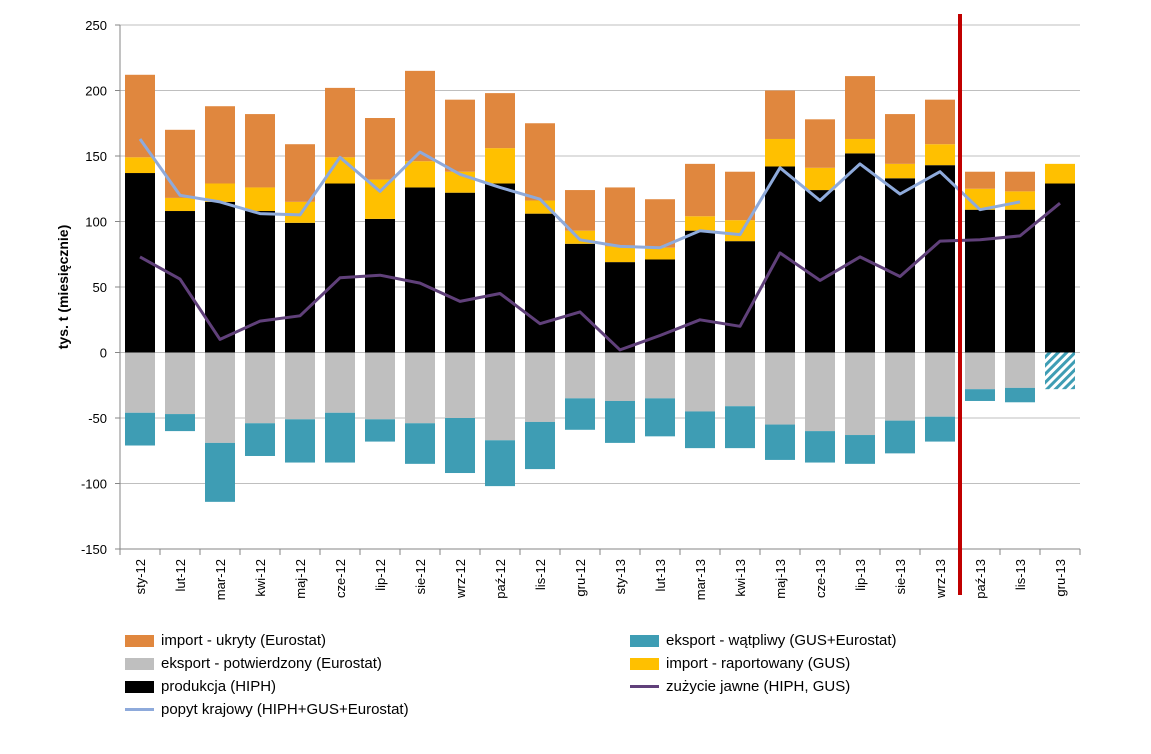 This screenshot has height=754, width=1151. I want to click on y-axis-title: tys. t (miesięcznie), so click(63, 287).